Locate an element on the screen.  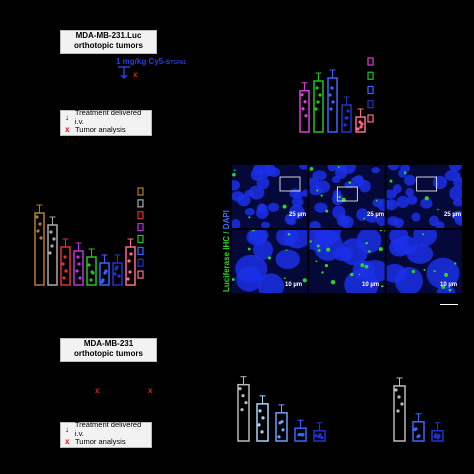
ihc-image-grid is located at coordinates (347, 229).